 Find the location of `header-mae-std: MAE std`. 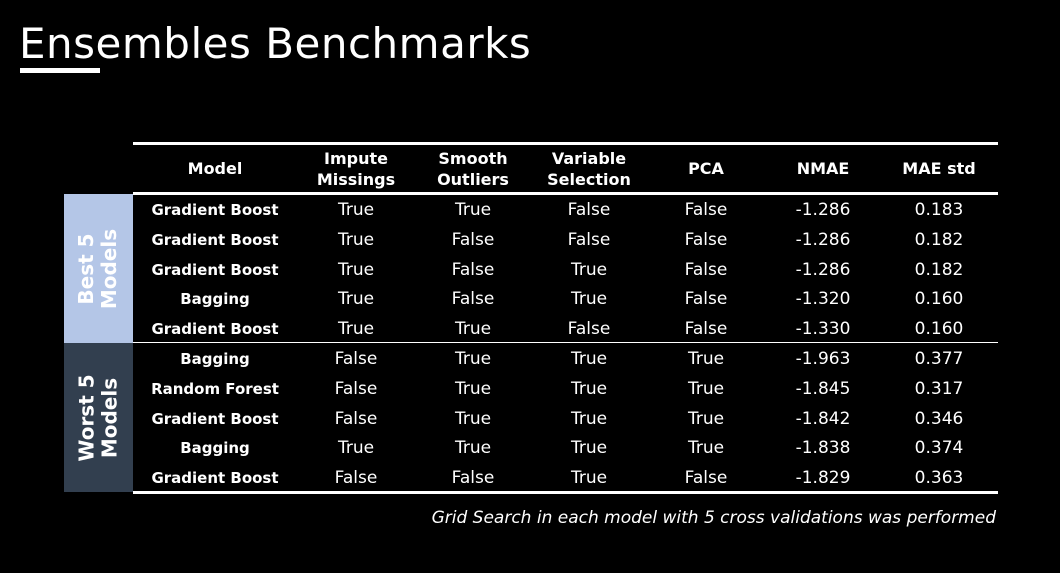

header-mae-std: MAE std is located at coordinates (939, 168).